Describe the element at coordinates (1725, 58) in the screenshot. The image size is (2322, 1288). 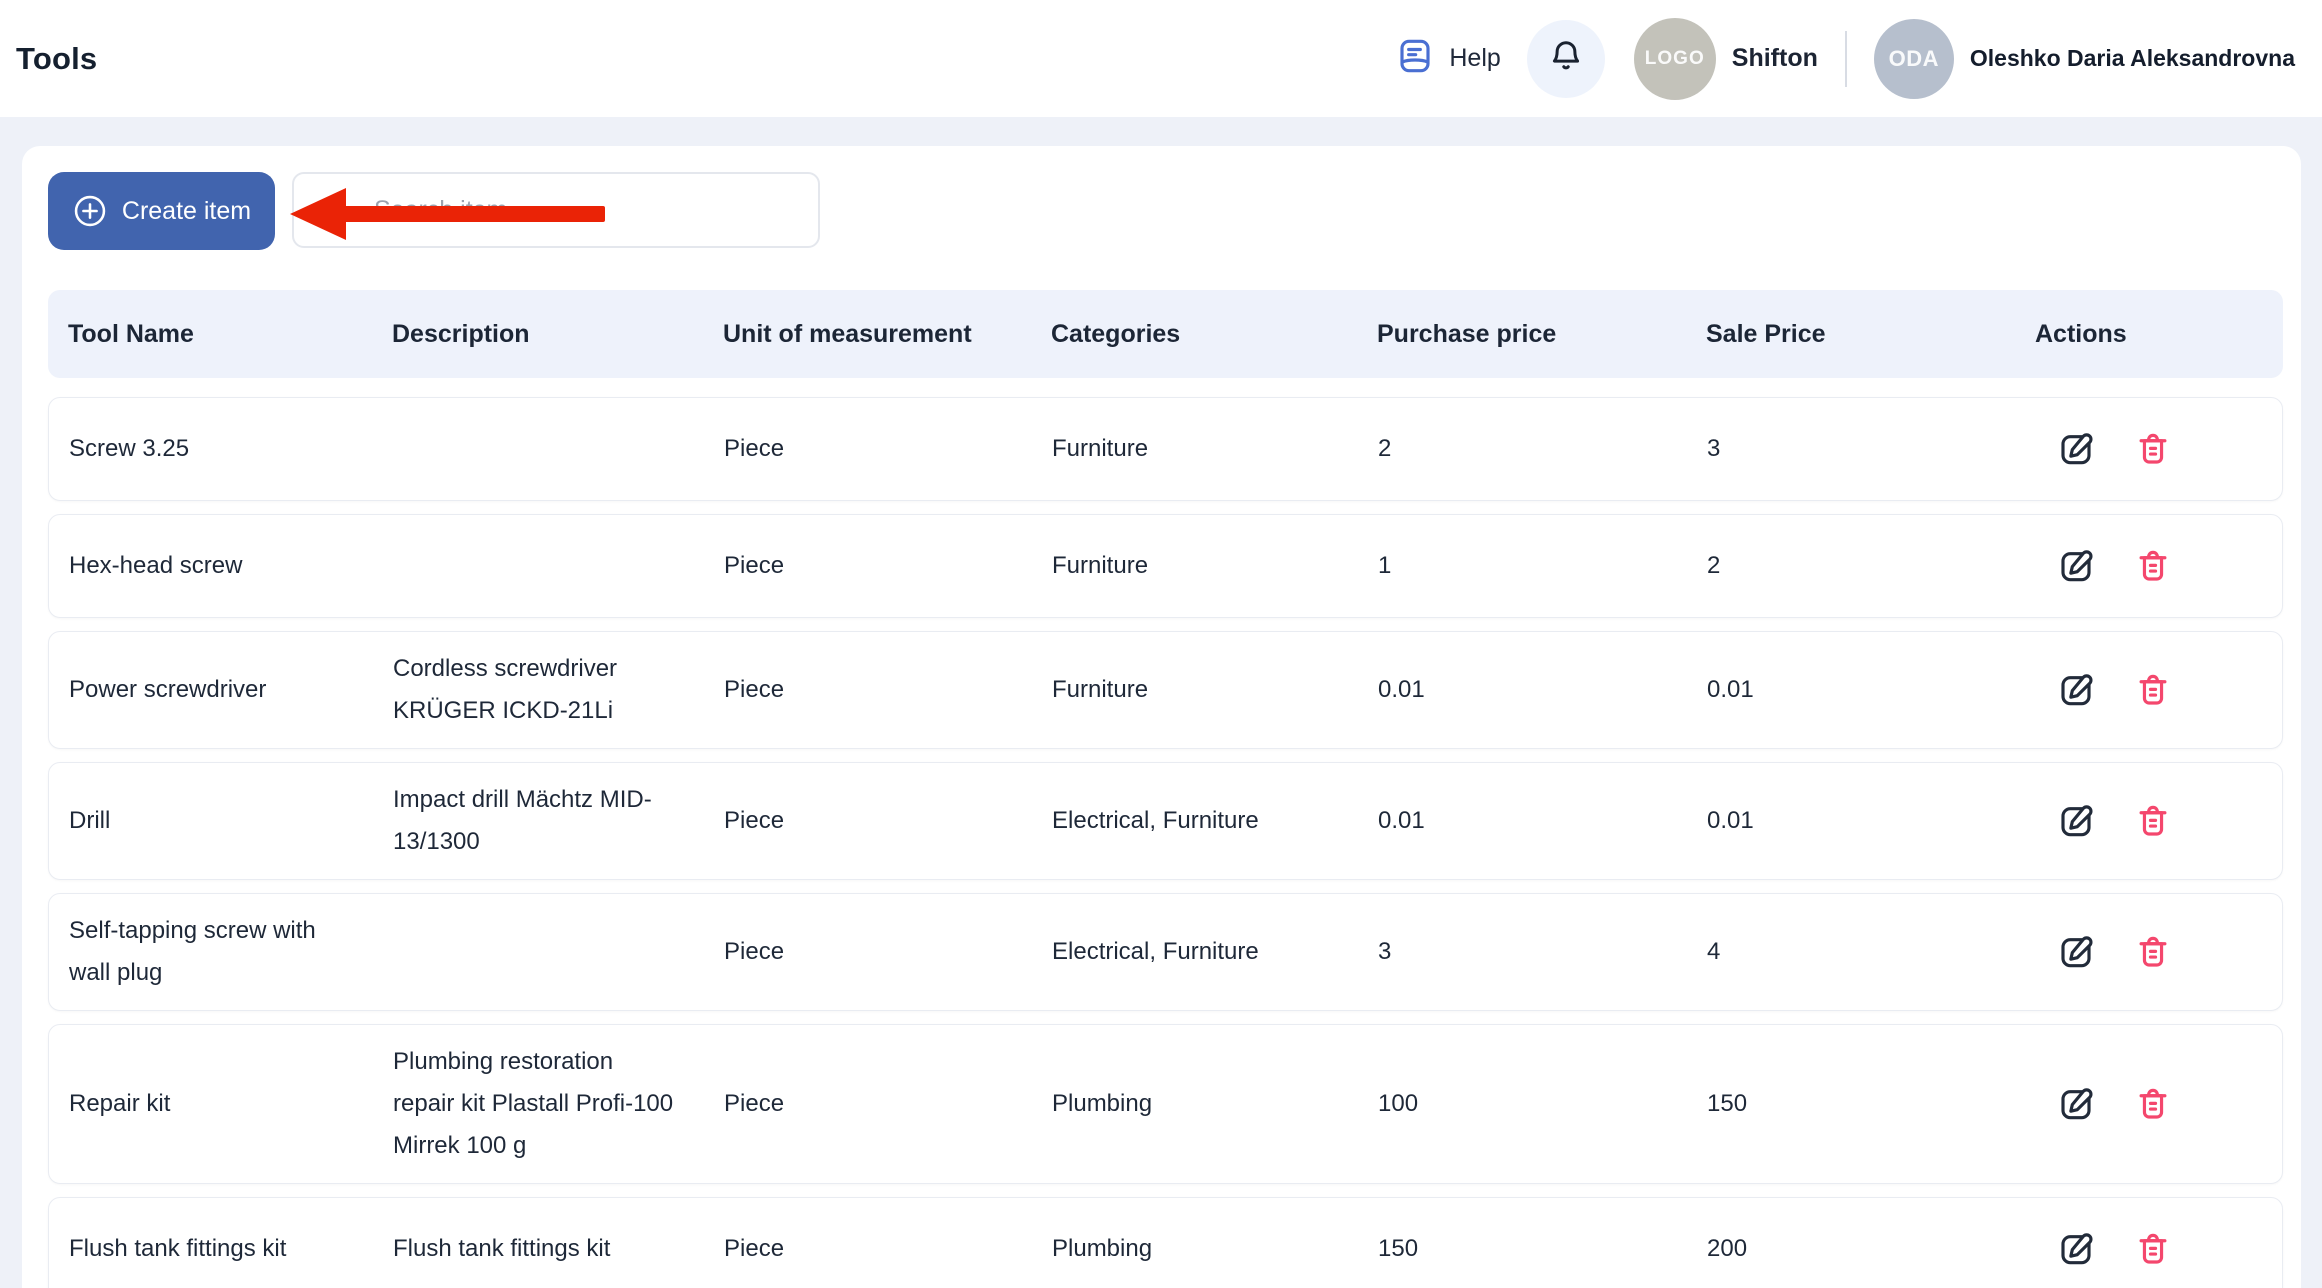
I see `workspace-switcher: LOGO Shifton` at that location.